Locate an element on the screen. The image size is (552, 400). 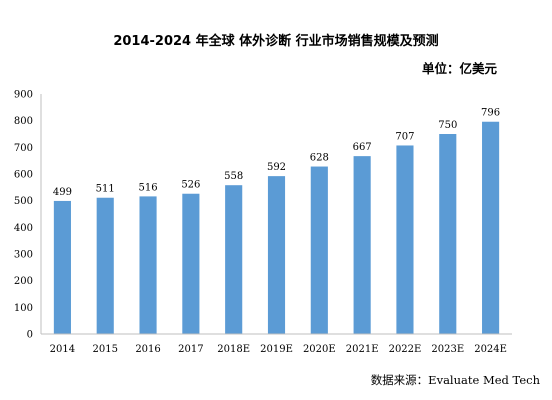
x-tick-label: 2014 is located at coordinates (62, 349).